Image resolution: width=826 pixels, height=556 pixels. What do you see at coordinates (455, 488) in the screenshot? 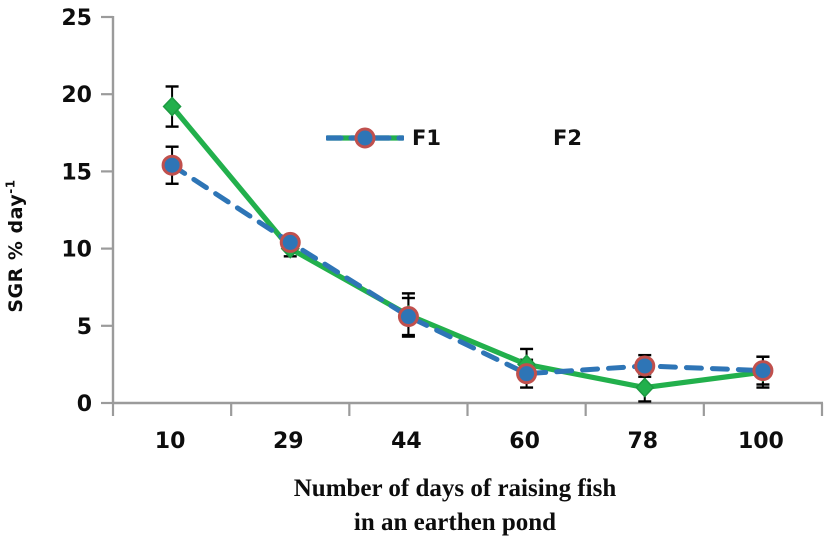
I see `x-axis-title-line1: Number of days of raising fish` at bounding box center [455, 488].